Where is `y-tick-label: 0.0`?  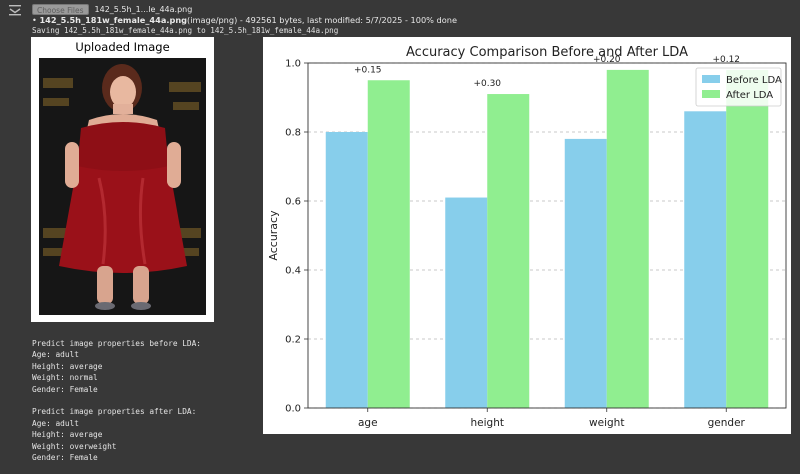 y-tick-label: 0.0 is located at coordinates (293, 409).